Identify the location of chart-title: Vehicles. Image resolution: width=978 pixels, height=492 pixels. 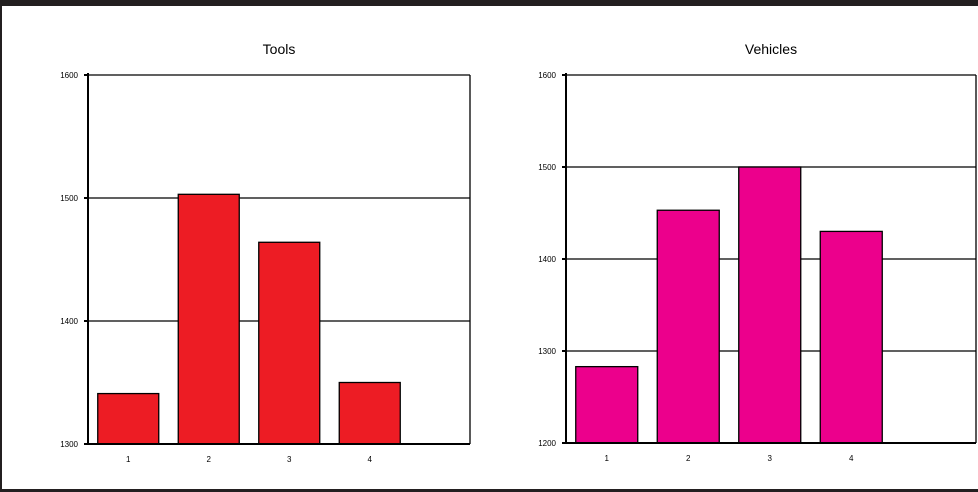
(771, 49).